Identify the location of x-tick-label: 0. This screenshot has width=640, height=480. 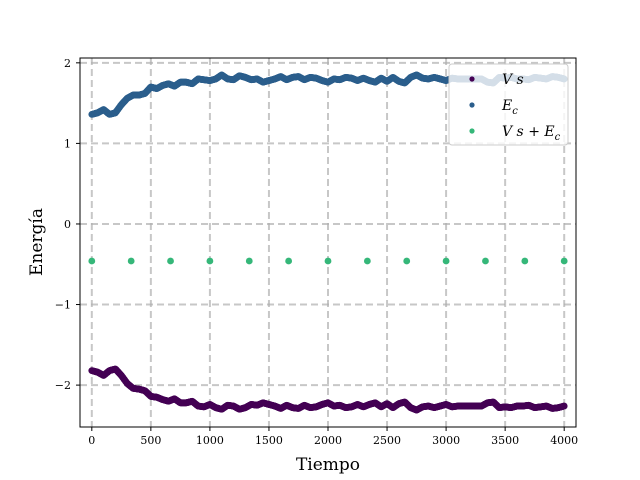
(91, 440).